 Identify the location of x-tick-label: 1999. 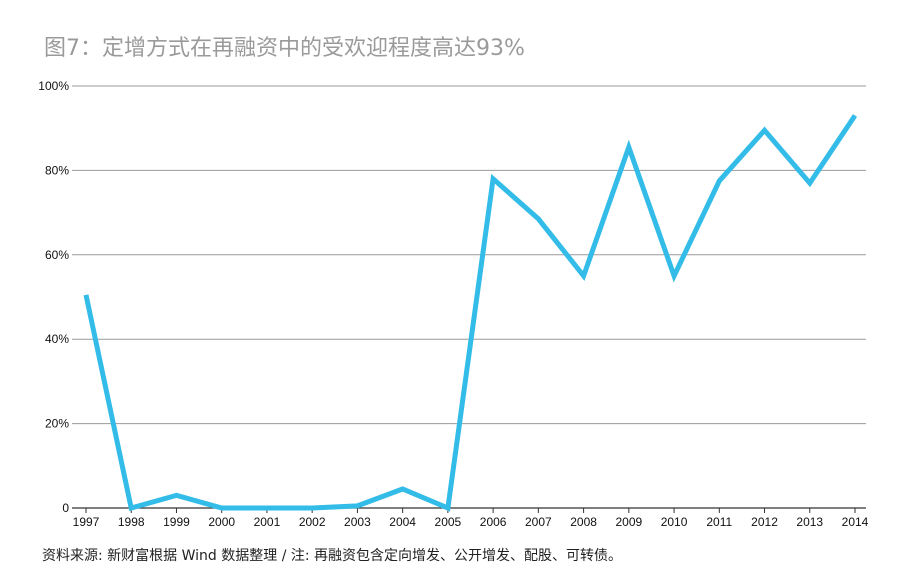
(176, 522).